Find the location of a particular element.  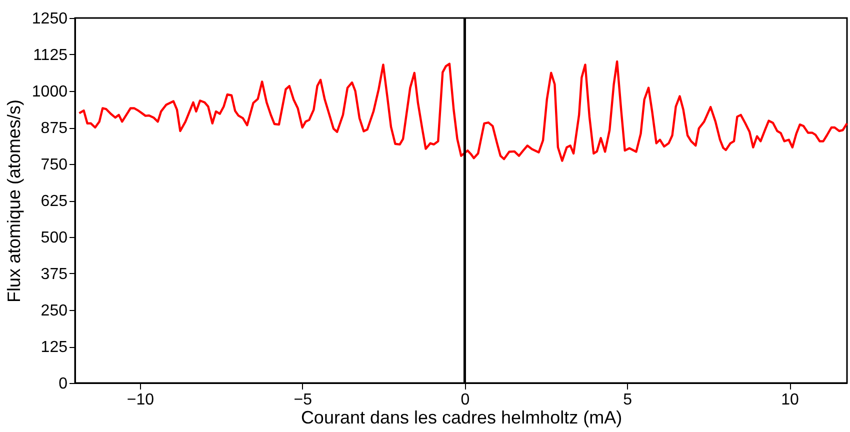

x-axis-title: Courant dans les cadres helmholtz (mA) is located at coordinates (461, 418).